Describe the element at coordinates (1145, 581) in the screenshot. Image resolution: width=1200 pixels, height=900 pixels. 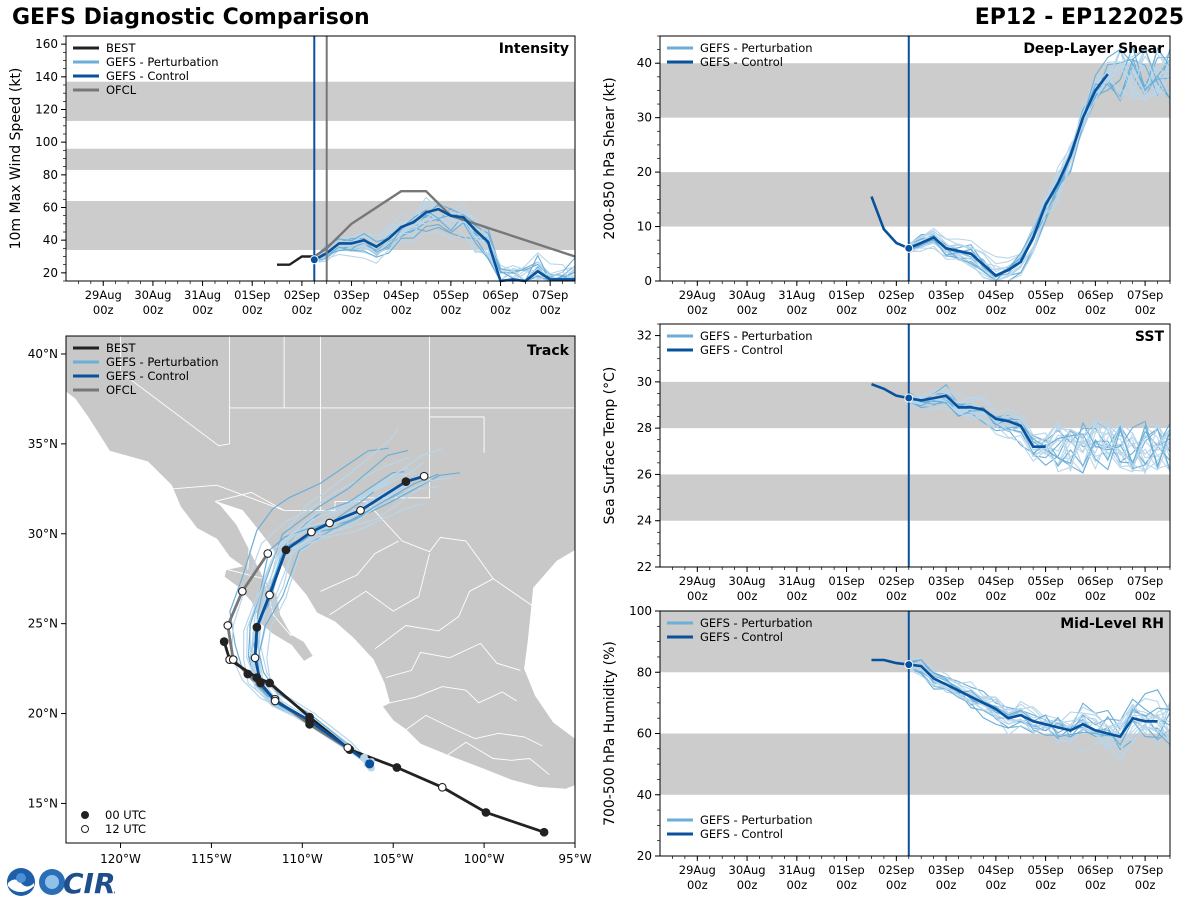
I see `sst-xtick-date: 07Sep` at that location.